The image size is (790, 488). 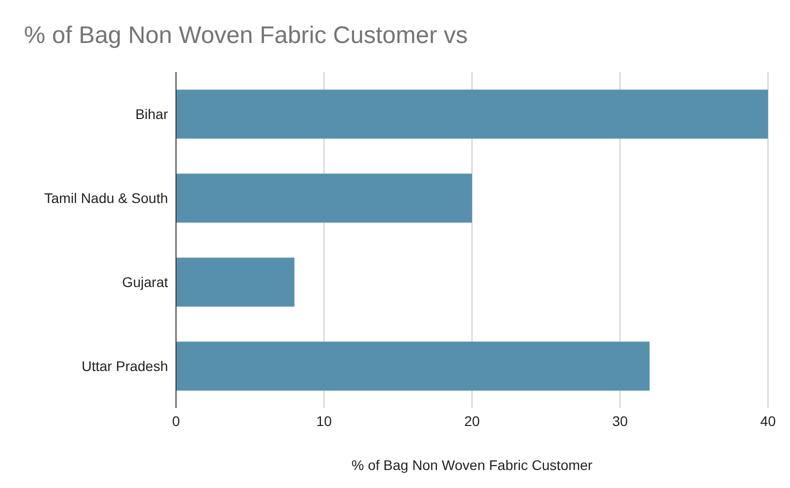 I want to click on x-tick-label: 10, so click(x=324, y=420).